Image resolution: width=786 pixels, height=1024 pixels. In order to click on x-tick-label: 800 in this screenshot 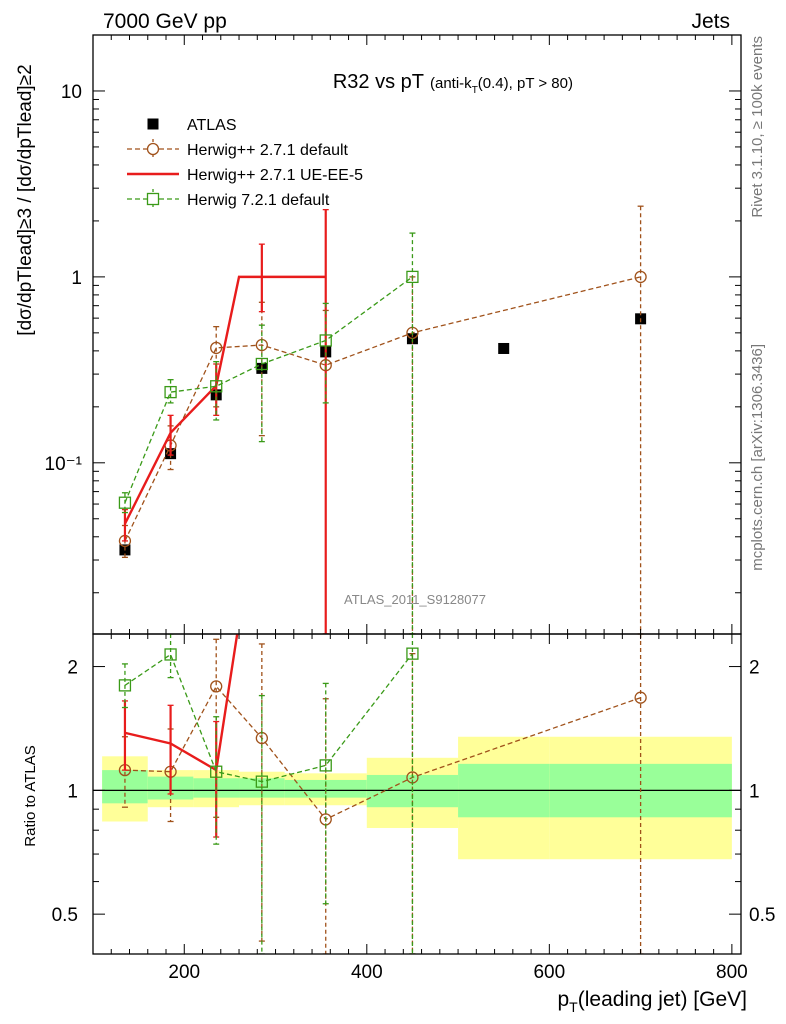, I will do `click(732, 972)`.